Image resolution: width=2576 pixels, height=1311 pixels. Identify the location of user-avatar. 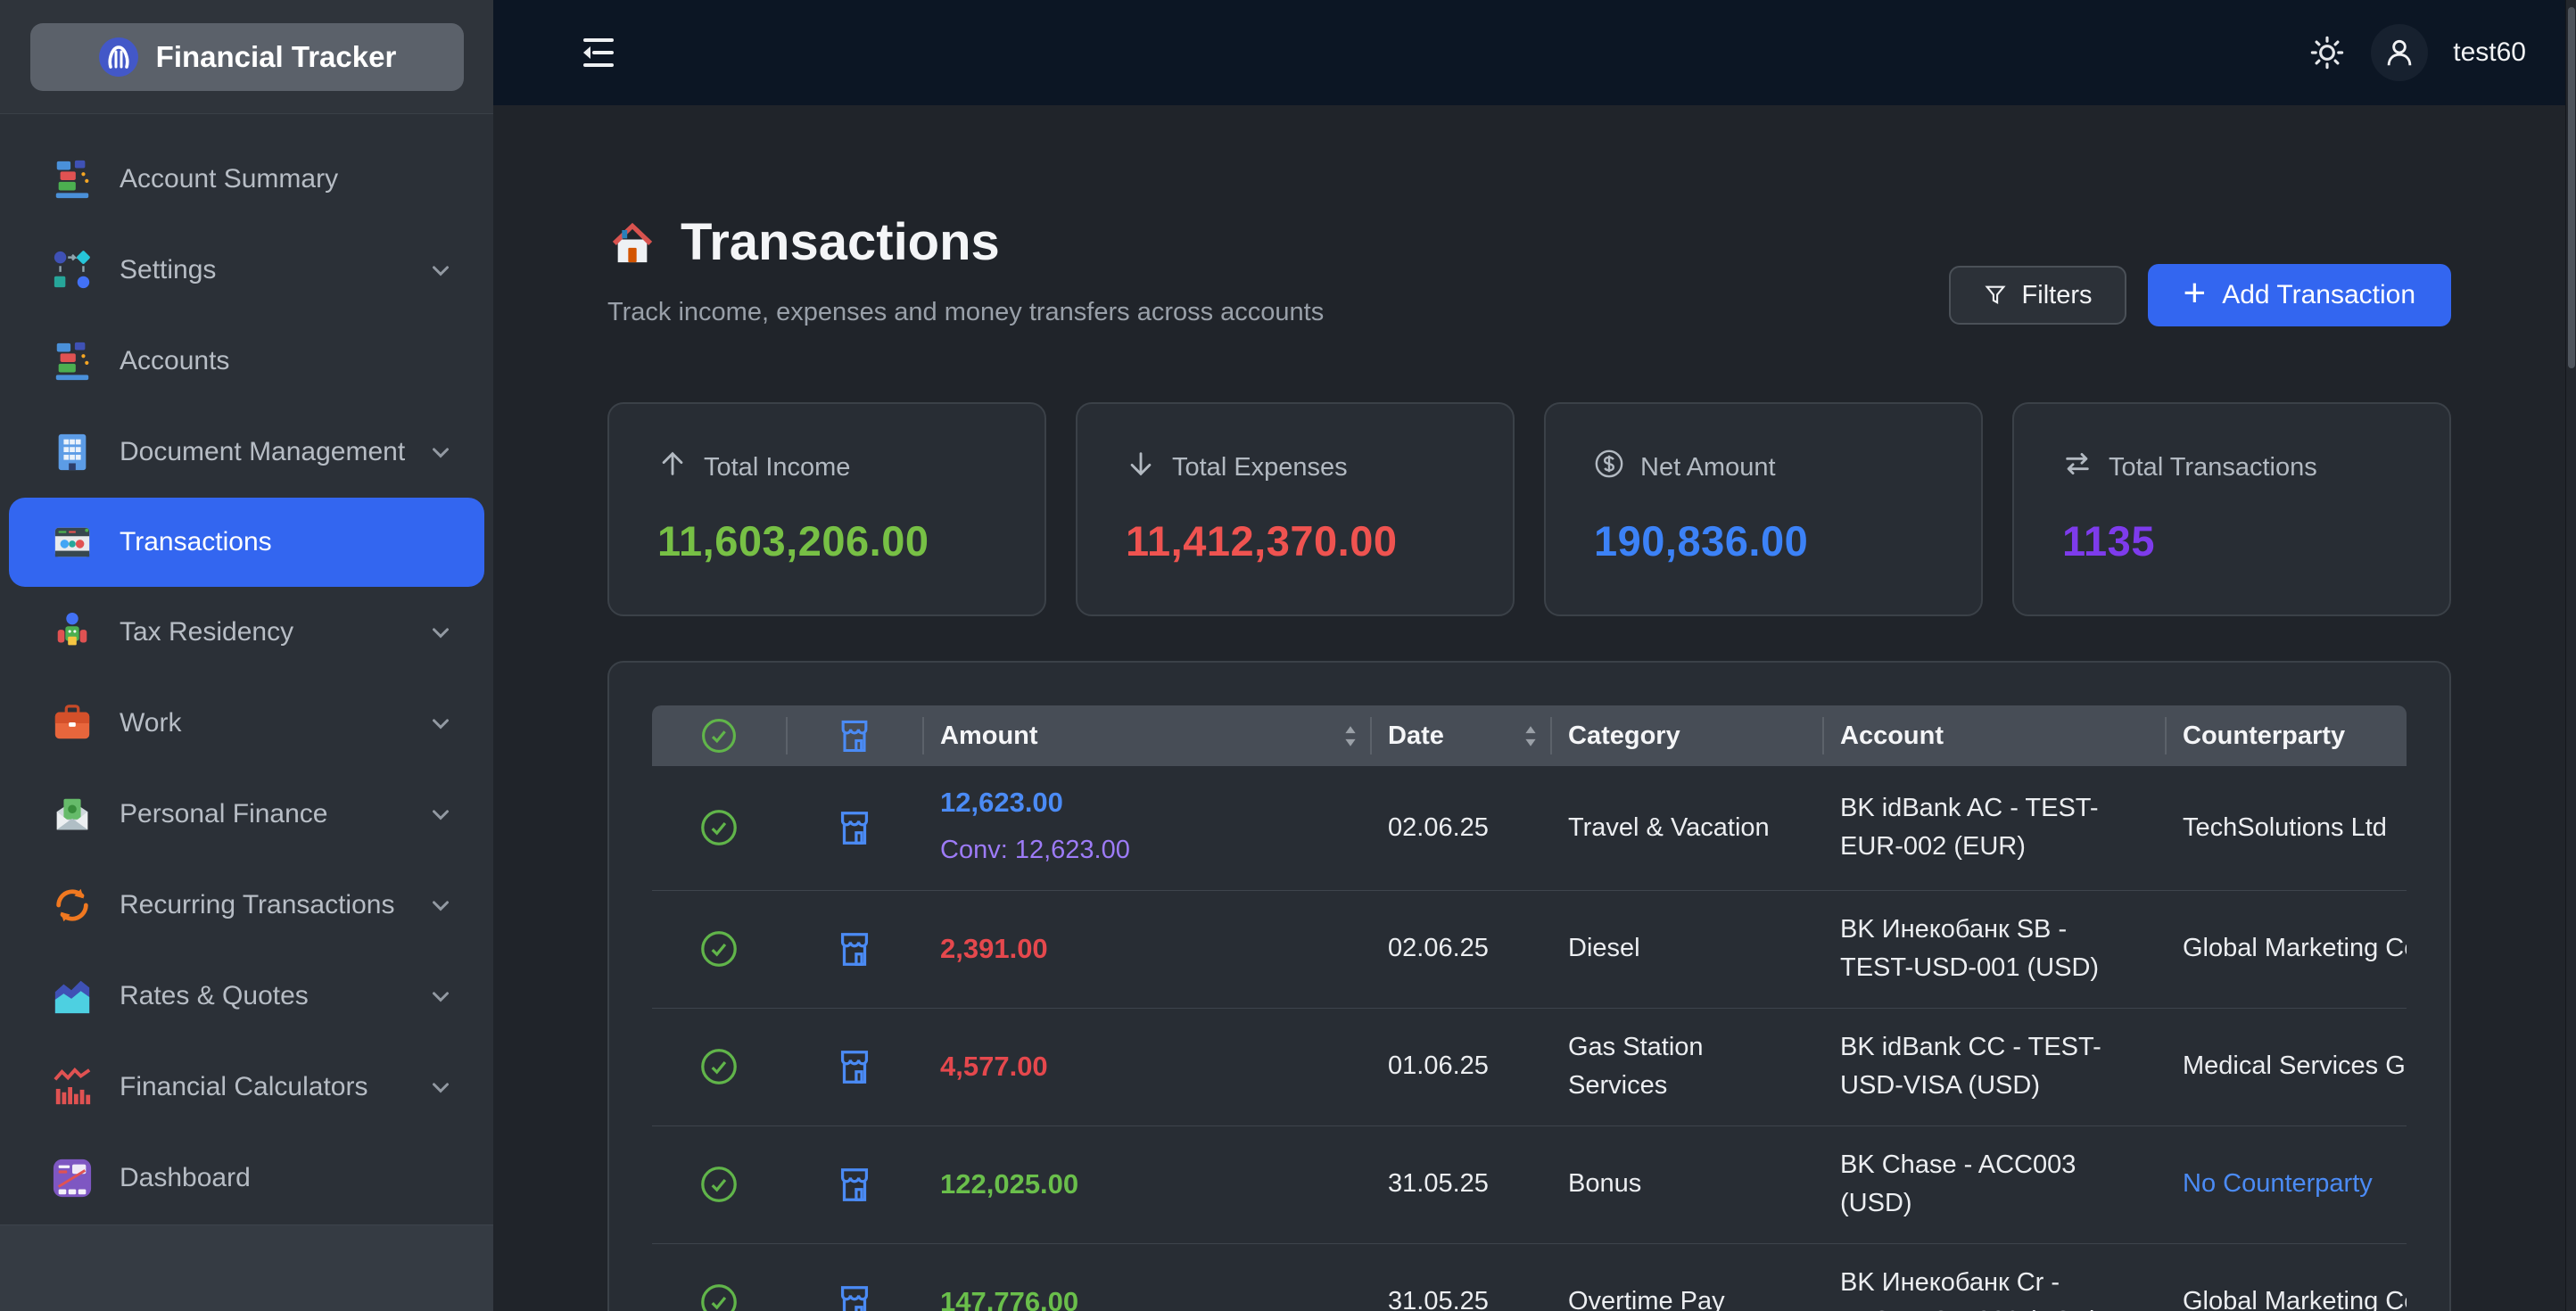
(2400, 52).